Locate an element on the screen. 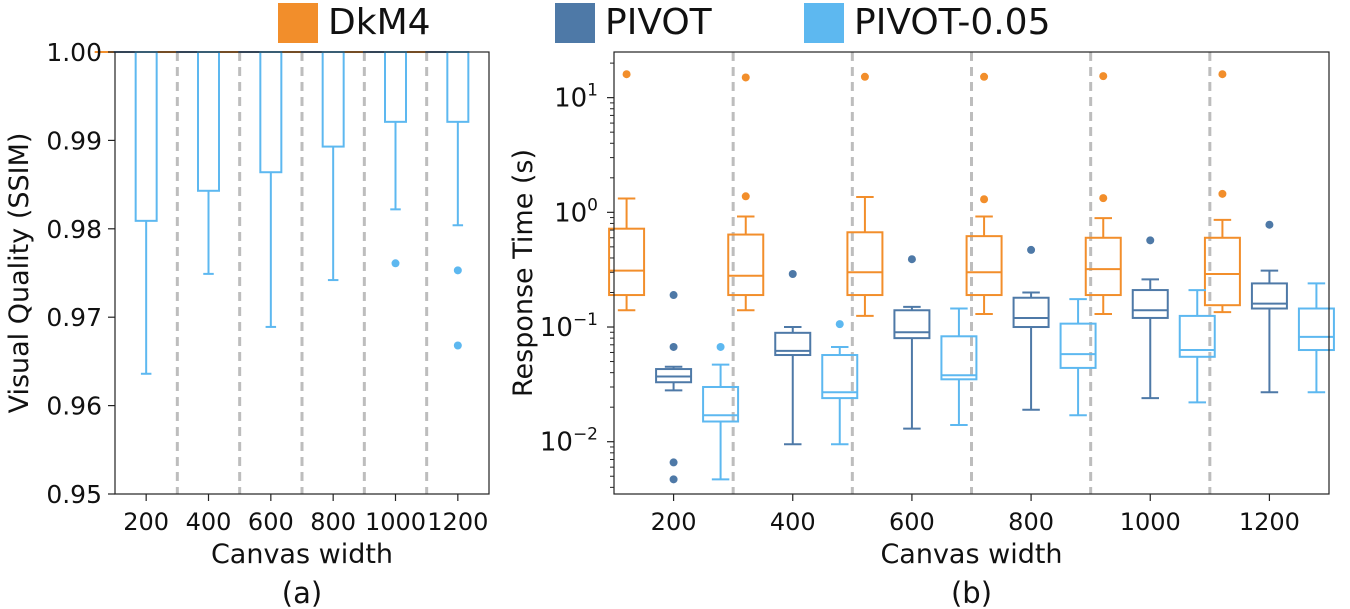  y-tick-label: 10¹ is located at coordinates (576, 97).